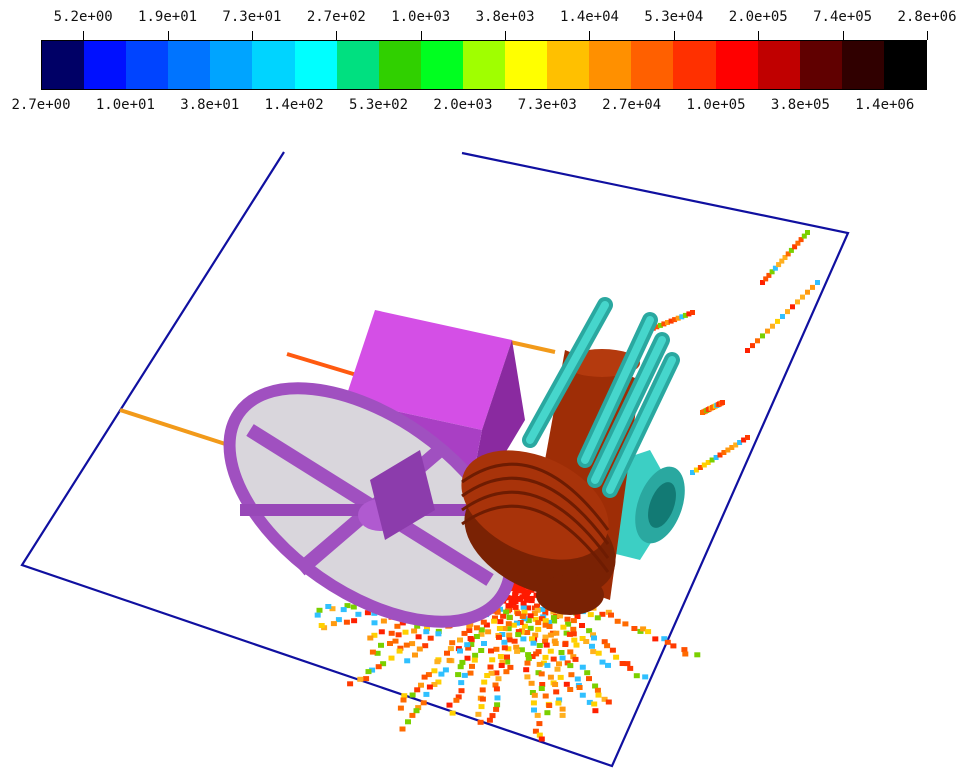 The image size is (969, 771). What do you see at coordinates (370, 505) in the screenshot?
I see `purple-wheel` at bounding box center [370, 505].